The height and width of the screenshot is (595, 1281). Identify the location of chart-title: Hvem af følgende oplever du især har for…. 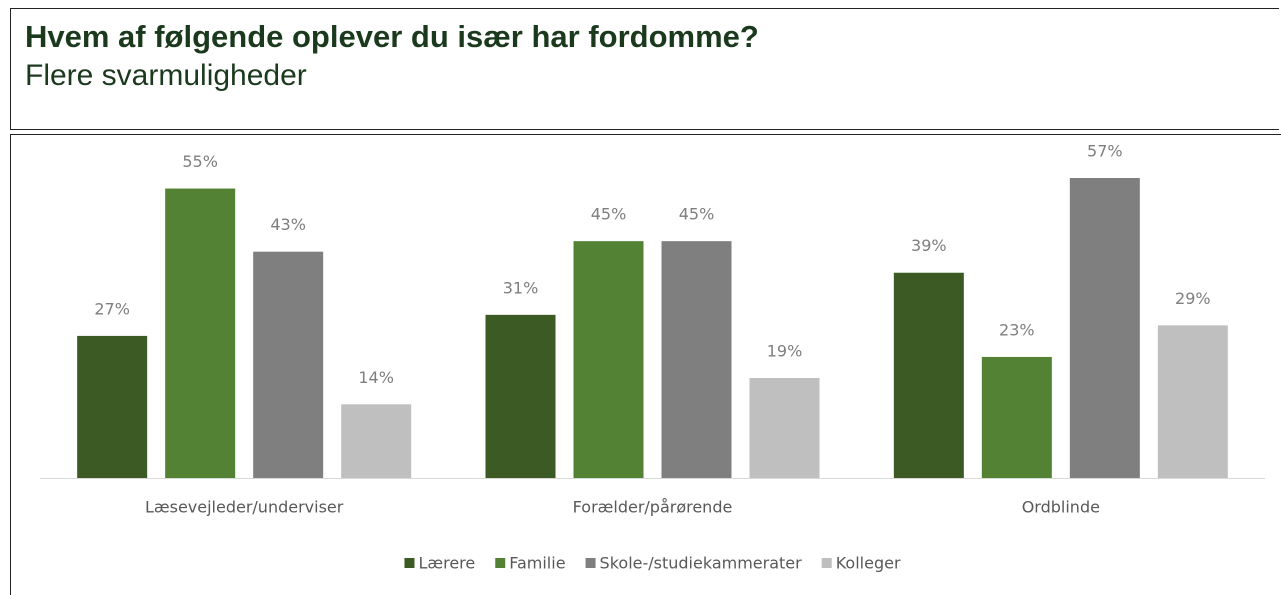
(392, 36).